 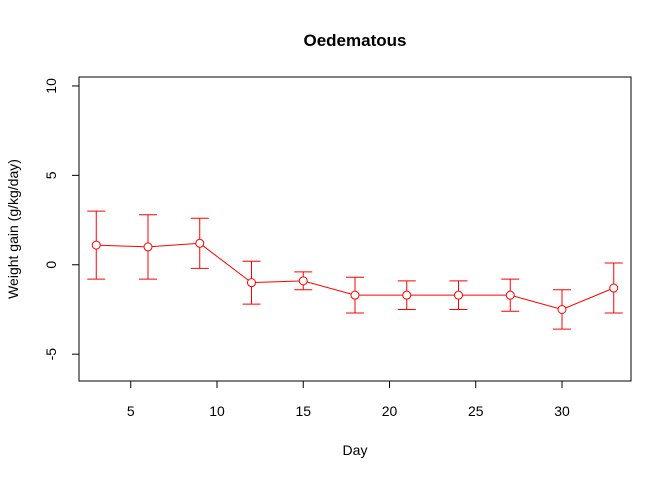 What do you see at coordinates (303, 411) in the screenshot?
I see `x-tick-label: 15` at bounding box center [303, 411].